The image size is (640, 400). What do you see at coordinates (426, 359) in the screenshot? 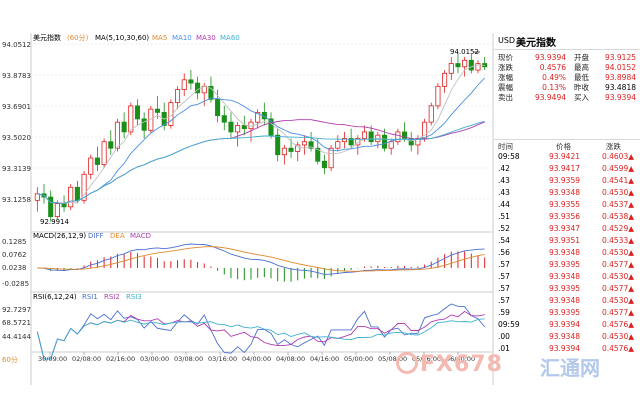
I see `x-axis-label: 05/16:00` at bounding box center [426, 359].